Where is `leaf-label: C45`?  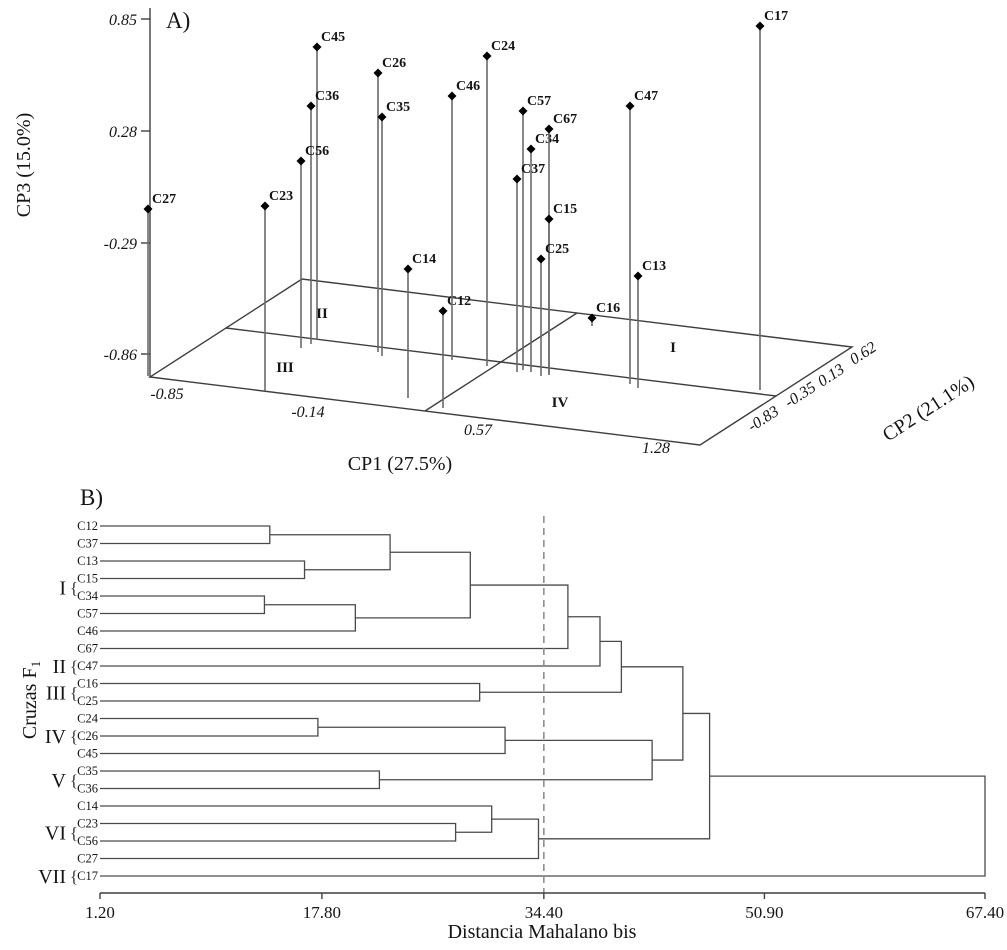
leaf-label: C45 is located at coordinates (87, 754).